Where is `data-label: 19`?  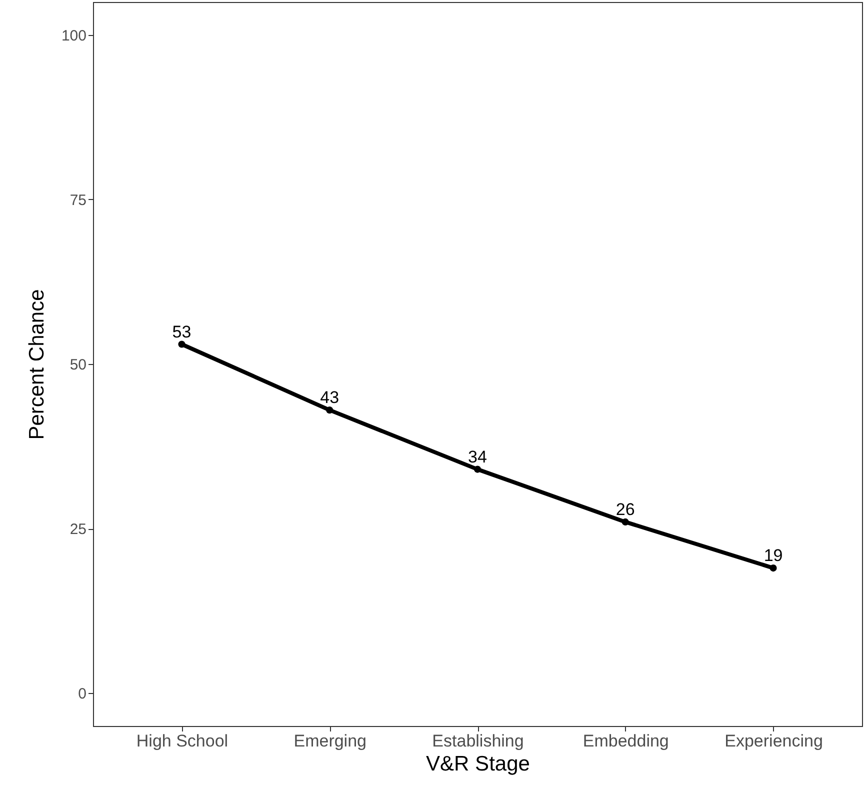 data-label: 19 is located at coordinates (773, 556).